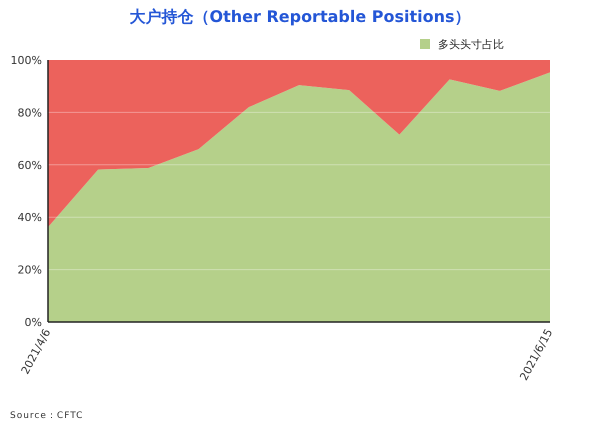  Describe the element at coordinates (30, 165) in the screenshot. I see `y-tick-label: 60%` at that location.